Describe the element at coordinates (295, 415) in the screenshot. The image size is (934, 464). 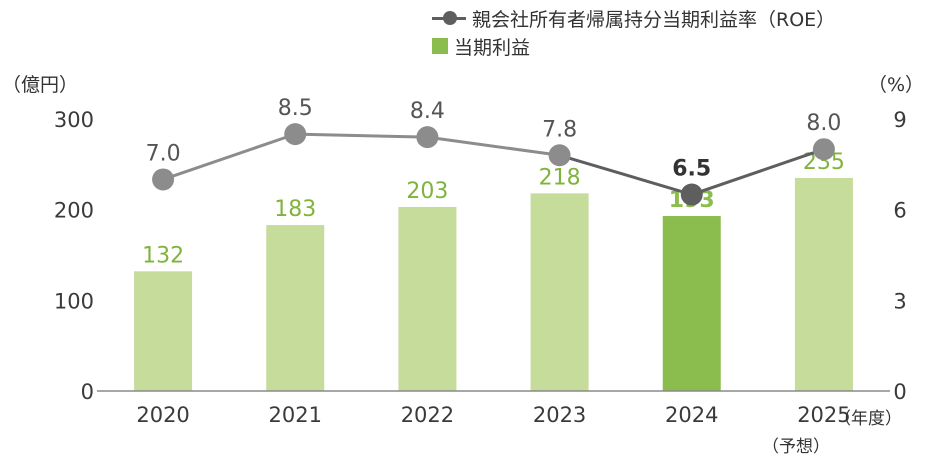
I see `x-axis-tick: 2021` at that location.